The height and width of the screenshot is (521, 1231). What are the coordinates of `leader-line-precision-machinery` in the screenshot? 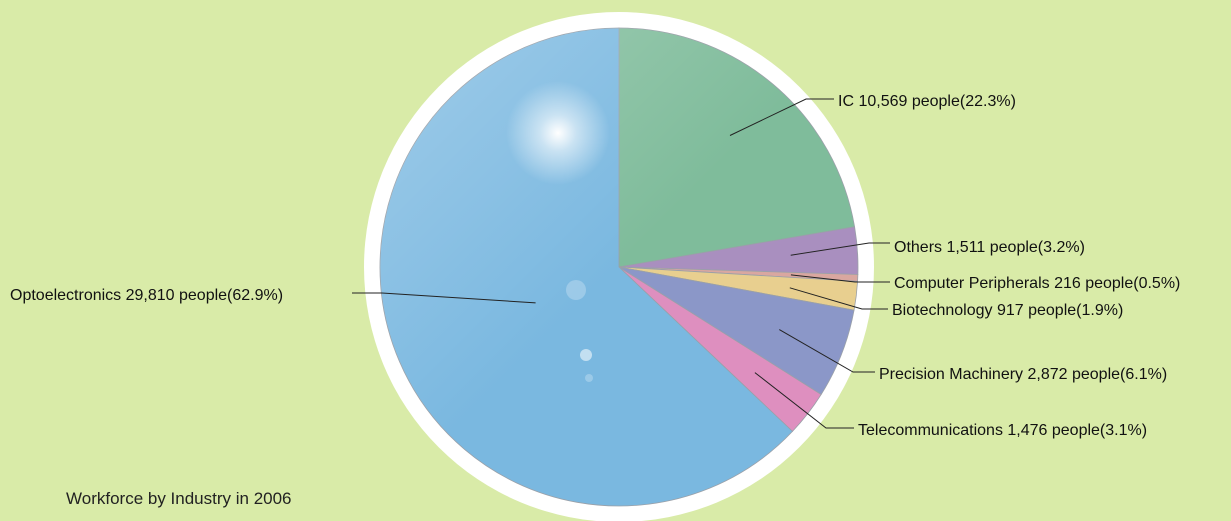 It's located at (827, 351).